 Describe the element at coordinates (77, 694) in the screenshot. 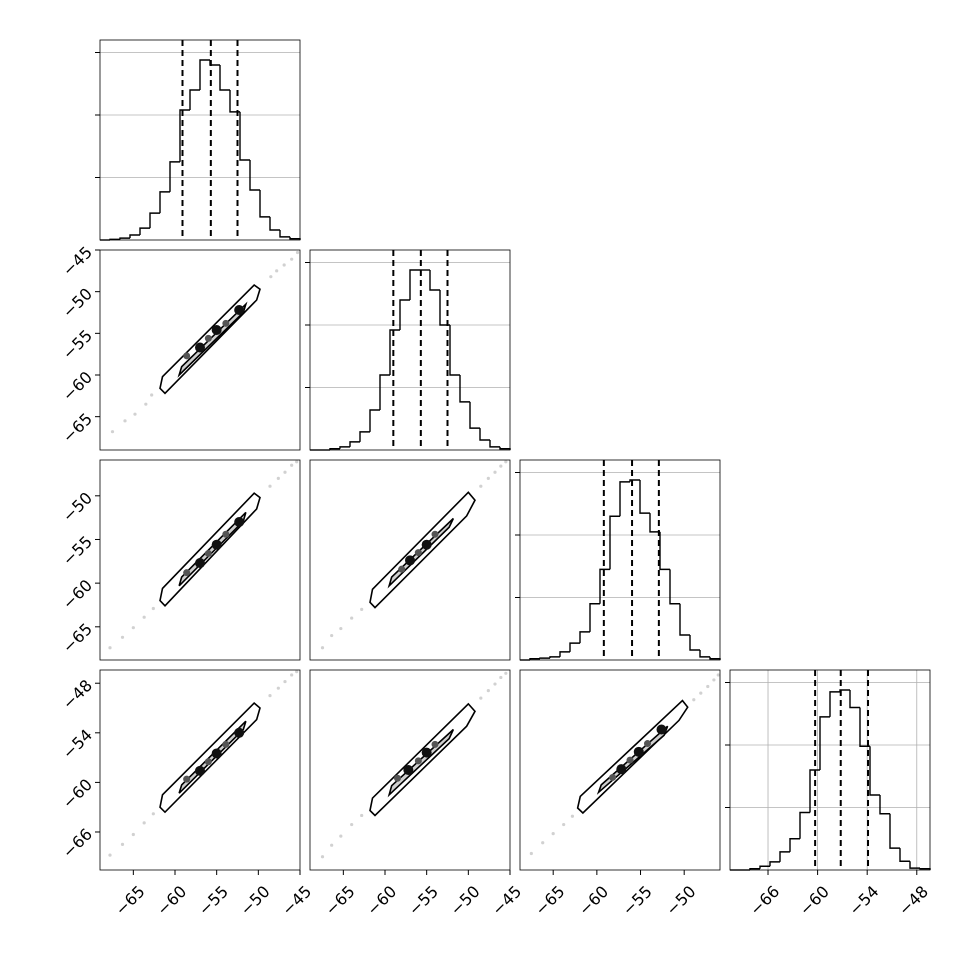

I see `y-tick-label: −48` at that location.